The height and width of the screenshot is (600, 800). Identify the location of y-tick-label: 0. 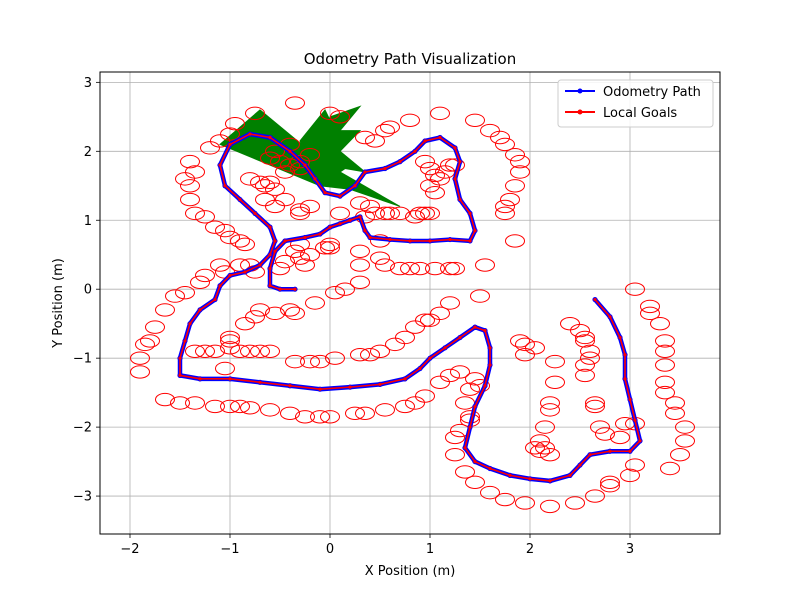
(88, 290).